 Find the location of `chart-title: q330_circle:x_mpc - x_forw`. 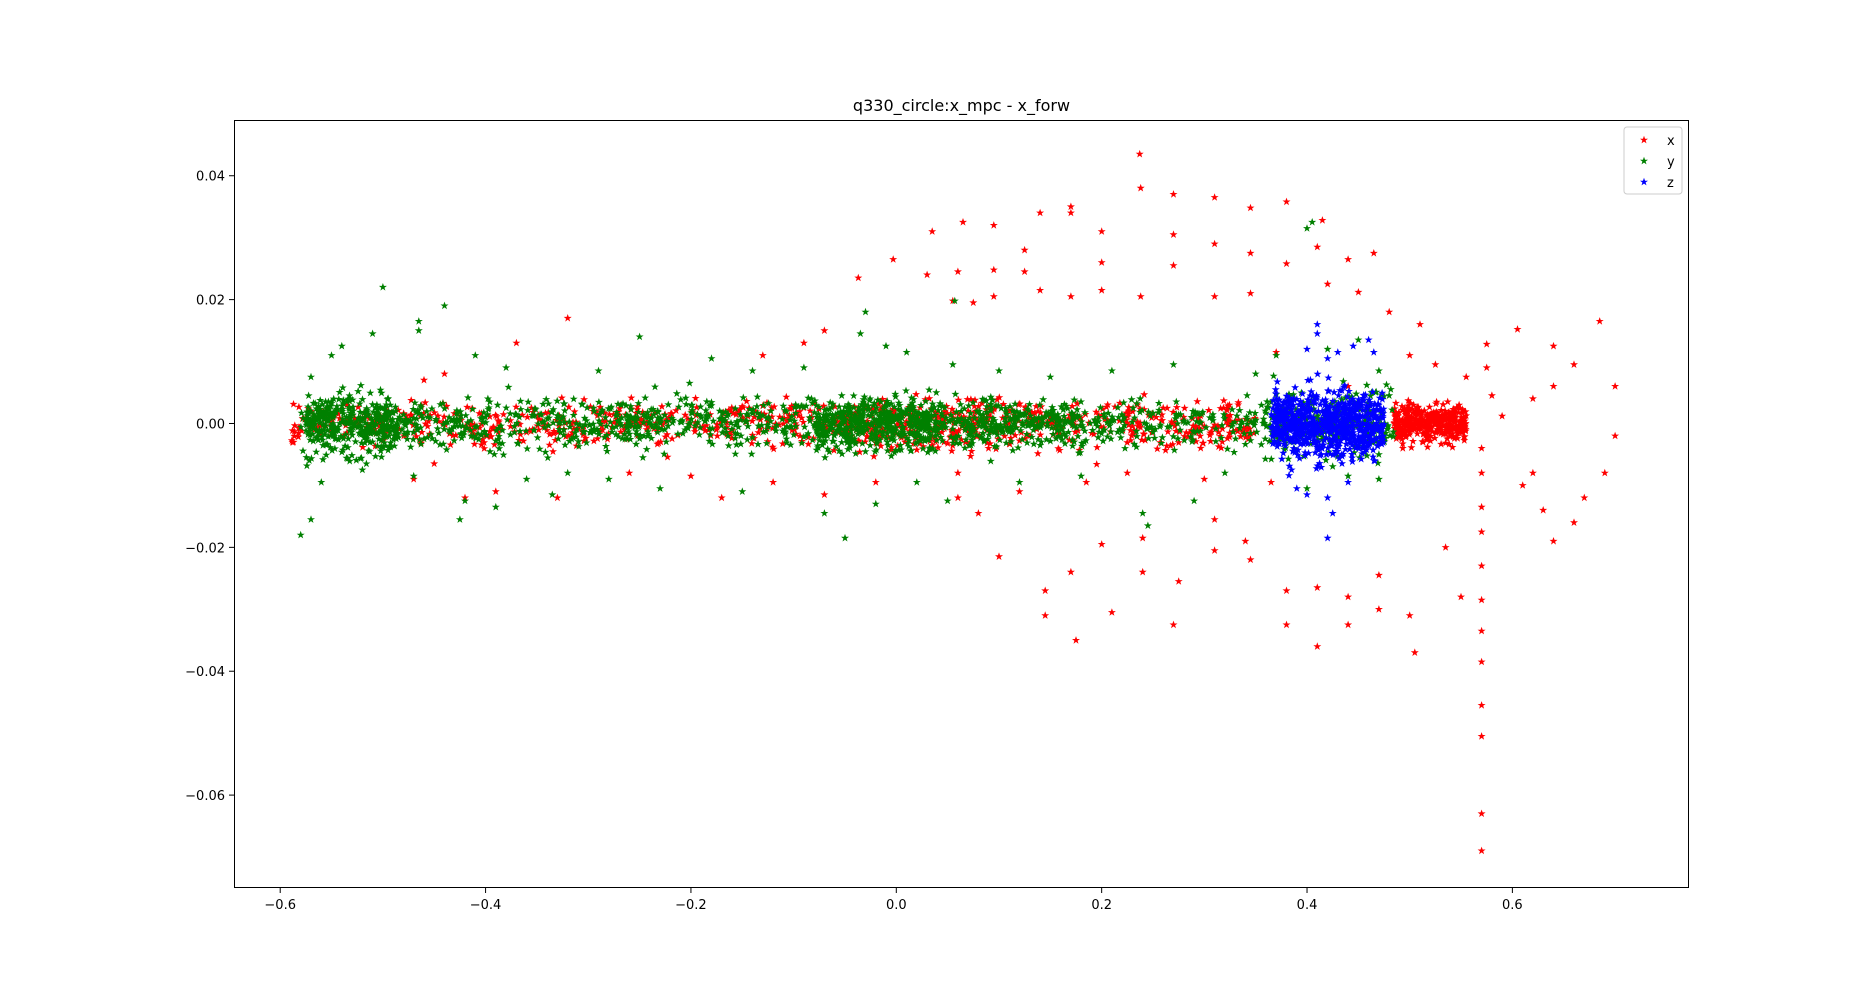

chart-title: q330_circle:x_mpc - x_forw is located at coordinates (961, 106).